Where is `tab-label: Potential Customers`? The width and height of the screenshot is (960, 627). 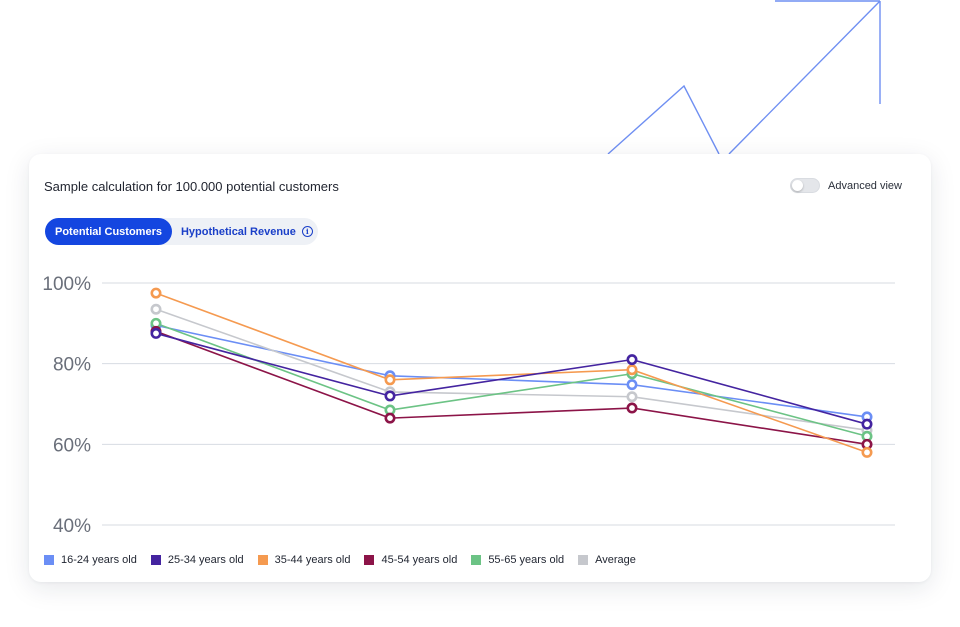 tab-label: Potential Customers is located at coordinates (108, 231).